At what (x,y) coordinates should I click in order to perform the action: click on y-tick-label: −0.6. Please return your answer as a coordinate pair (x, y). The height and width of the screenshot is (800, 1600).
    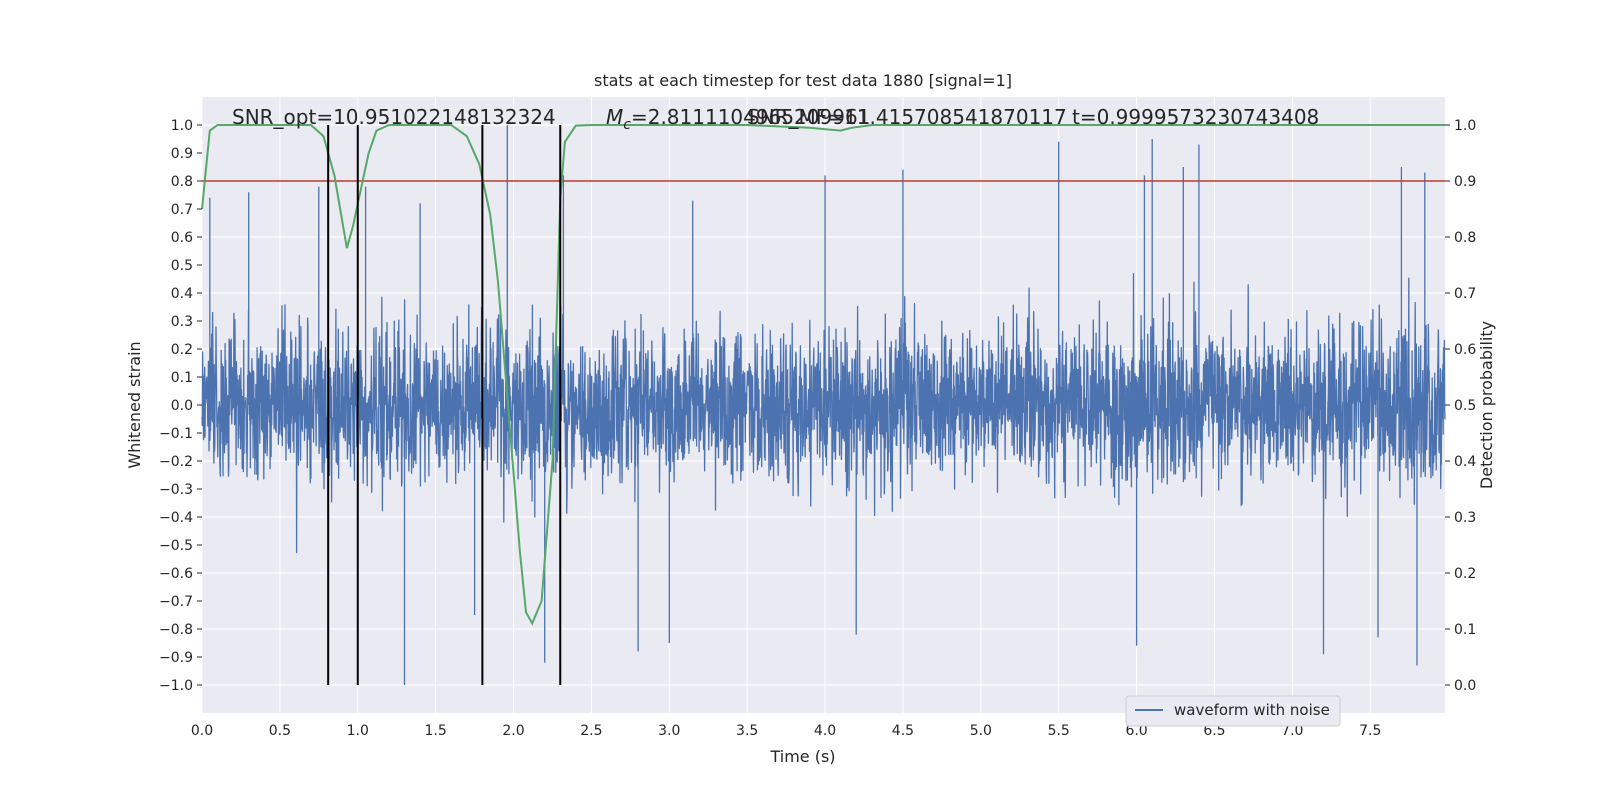
    Looking at the image, I should click on (176, 574).